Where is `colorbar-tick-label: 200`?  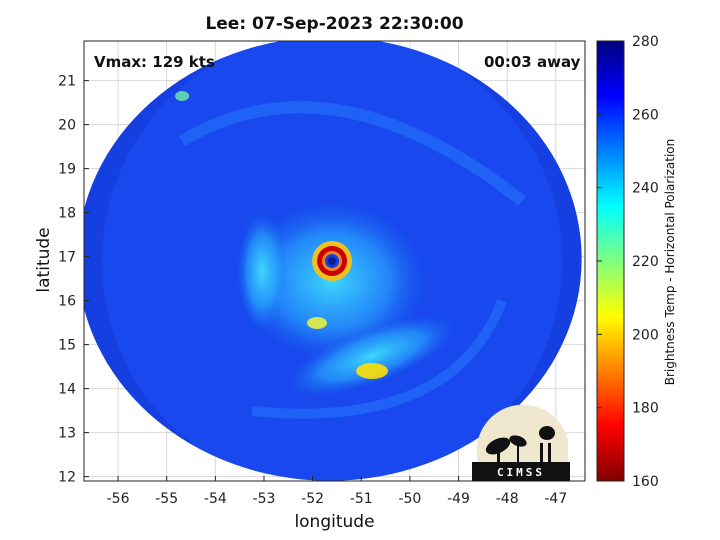 colorbar-tick-label: 200 is located at coordinates (645, 335).